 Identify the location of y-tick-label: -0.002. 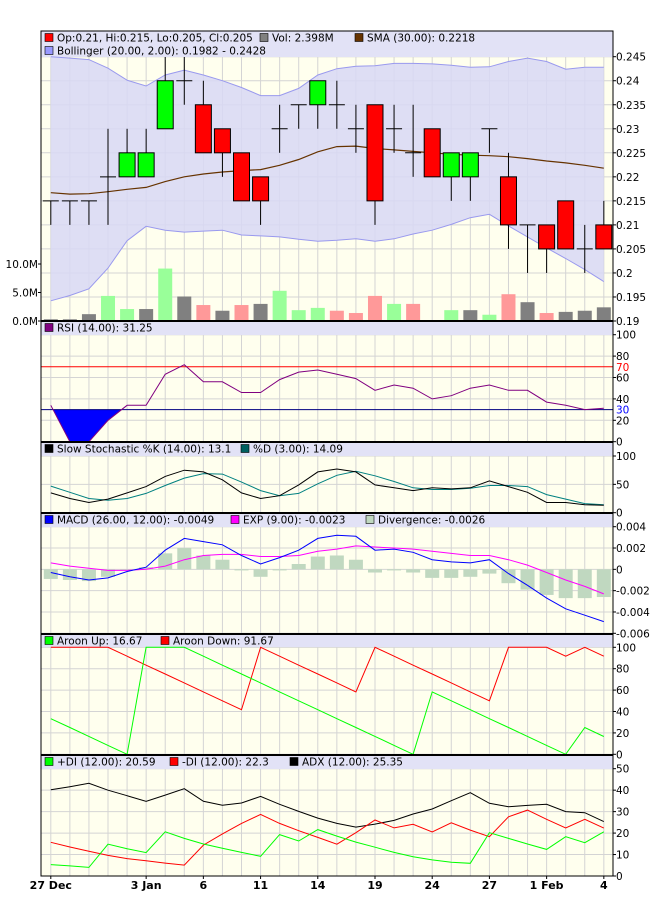
(633, 592).